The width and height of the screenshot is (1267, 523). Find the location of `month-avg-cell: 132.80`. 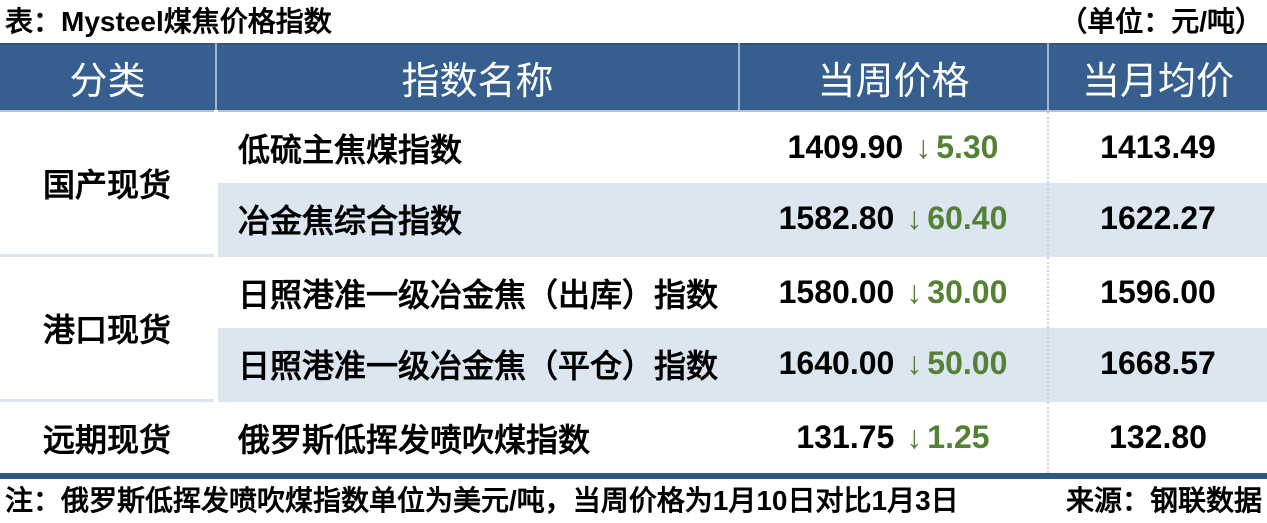

month-avg-cell: 132.80 is located at coordinates (1157, 437).